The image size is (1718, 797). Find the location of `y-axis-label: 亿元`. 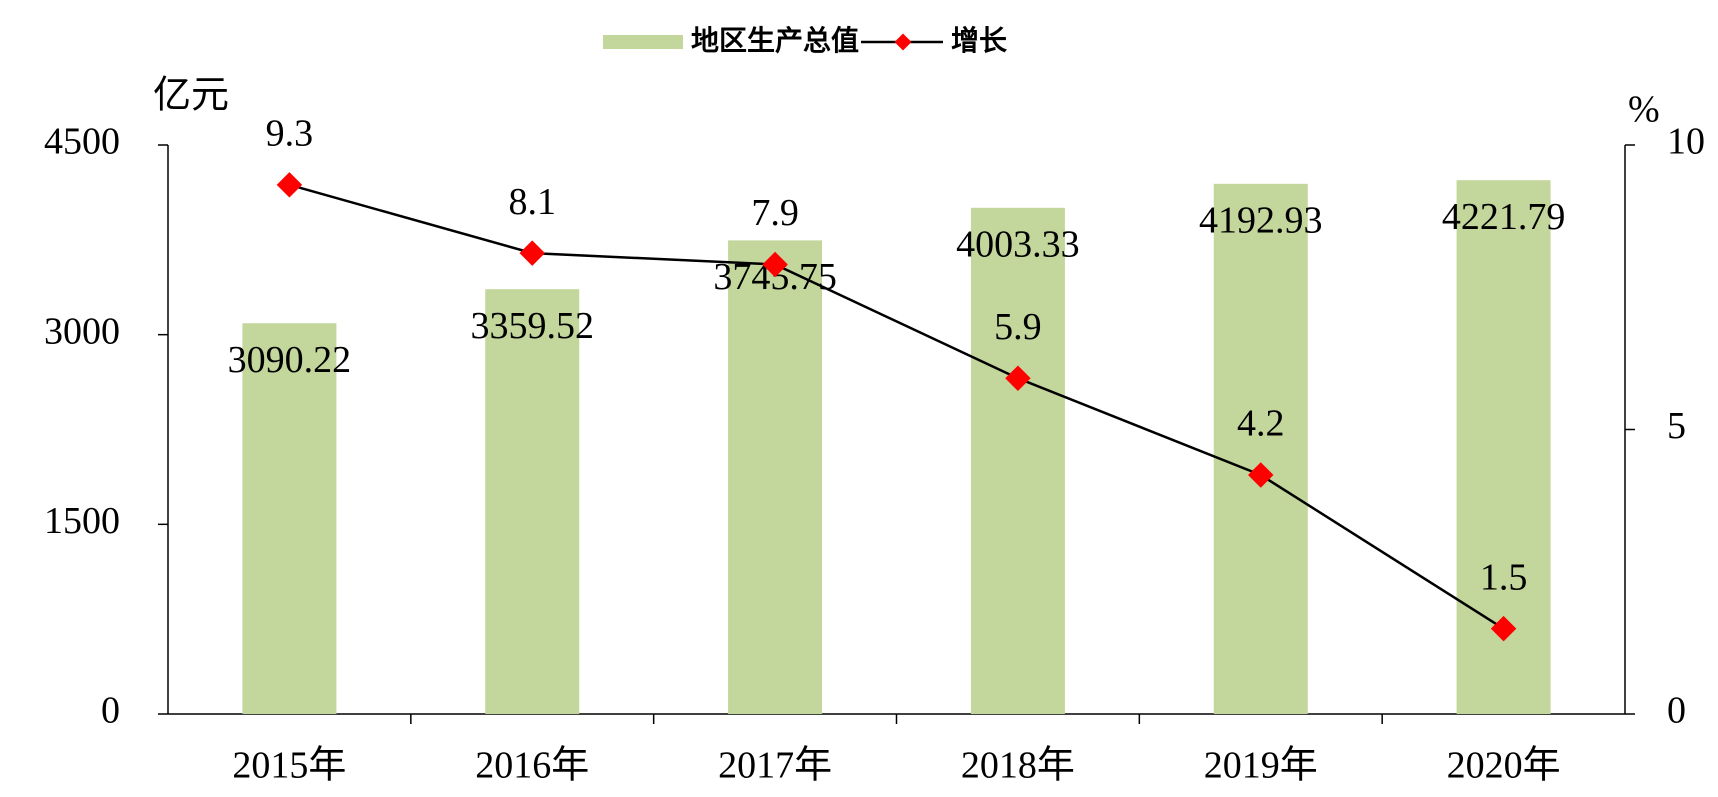

y-axis-label: 亿元 is located at coordinates (191, 96).